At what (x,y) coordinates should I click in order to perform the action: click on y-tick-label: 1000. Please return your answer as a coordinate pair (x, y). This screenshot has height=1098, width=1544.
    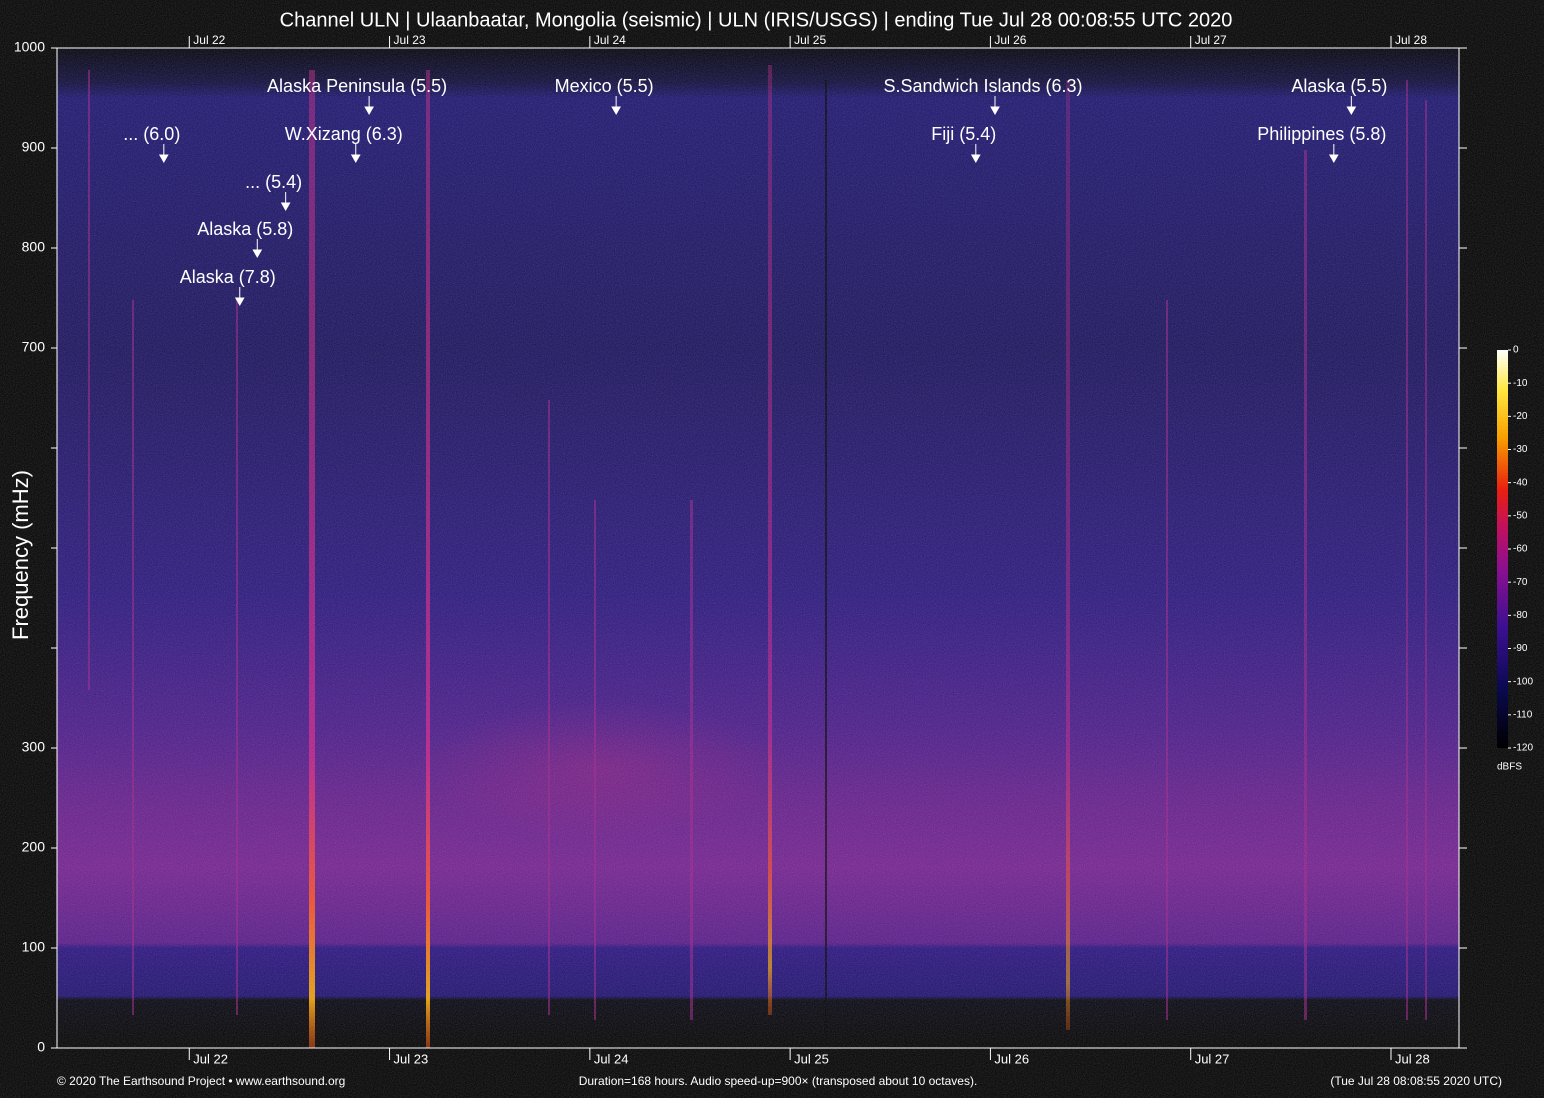
    Looking at the image, I should click on (29, 47).